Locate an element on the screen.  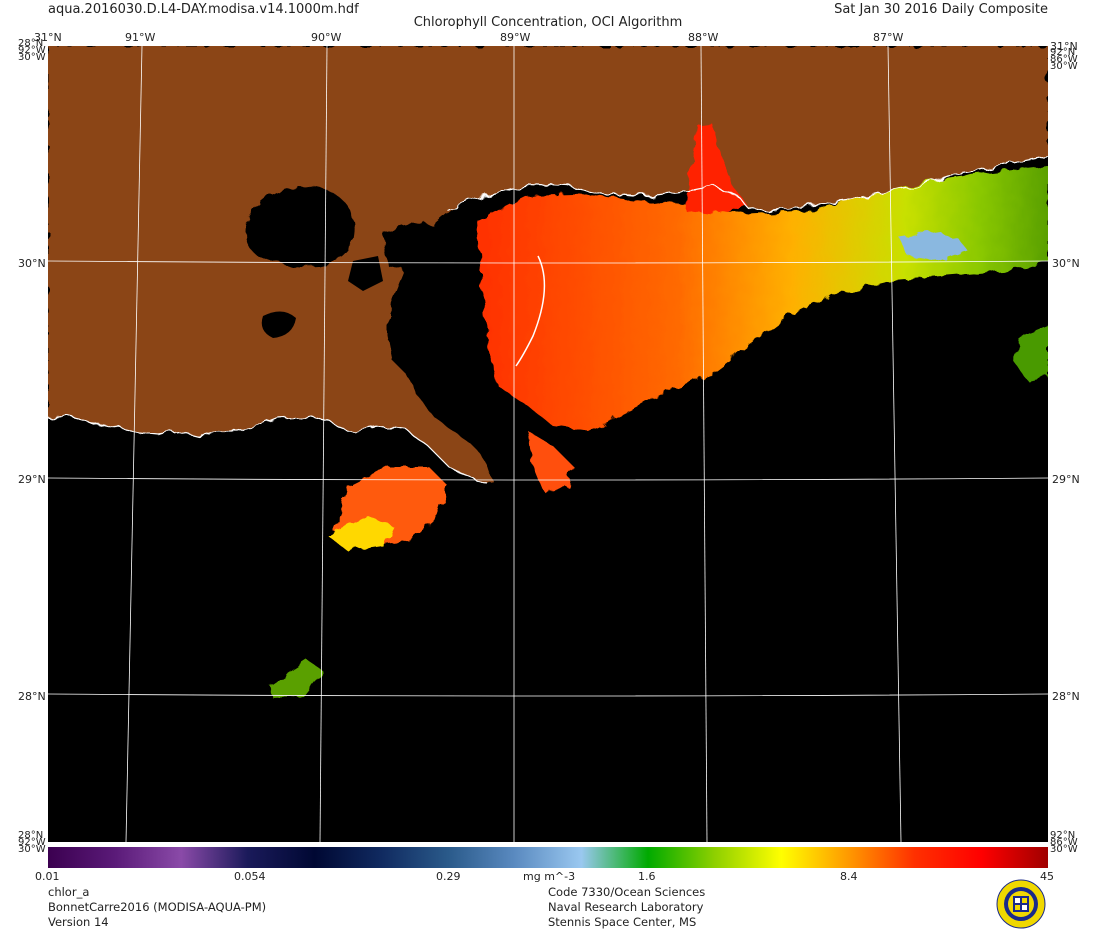
project-name: BonnetCarre2016 (MODISA-AQUA-PM) is located at coordinates (157, 907).